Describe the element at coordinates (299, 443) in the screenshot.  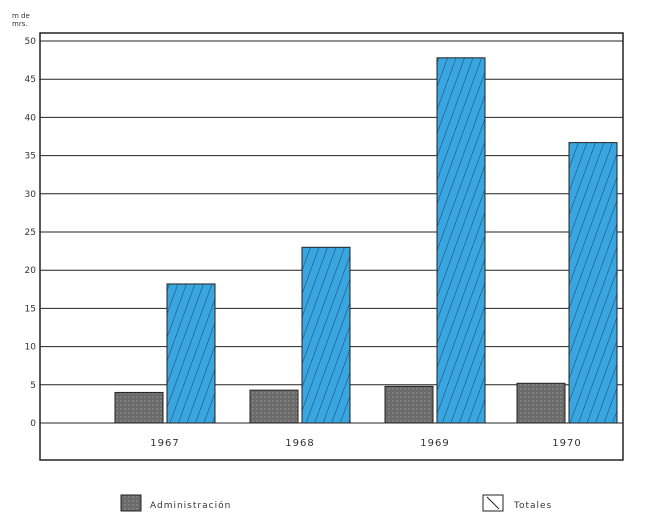
I see `x-category-label: 1968` at that location.